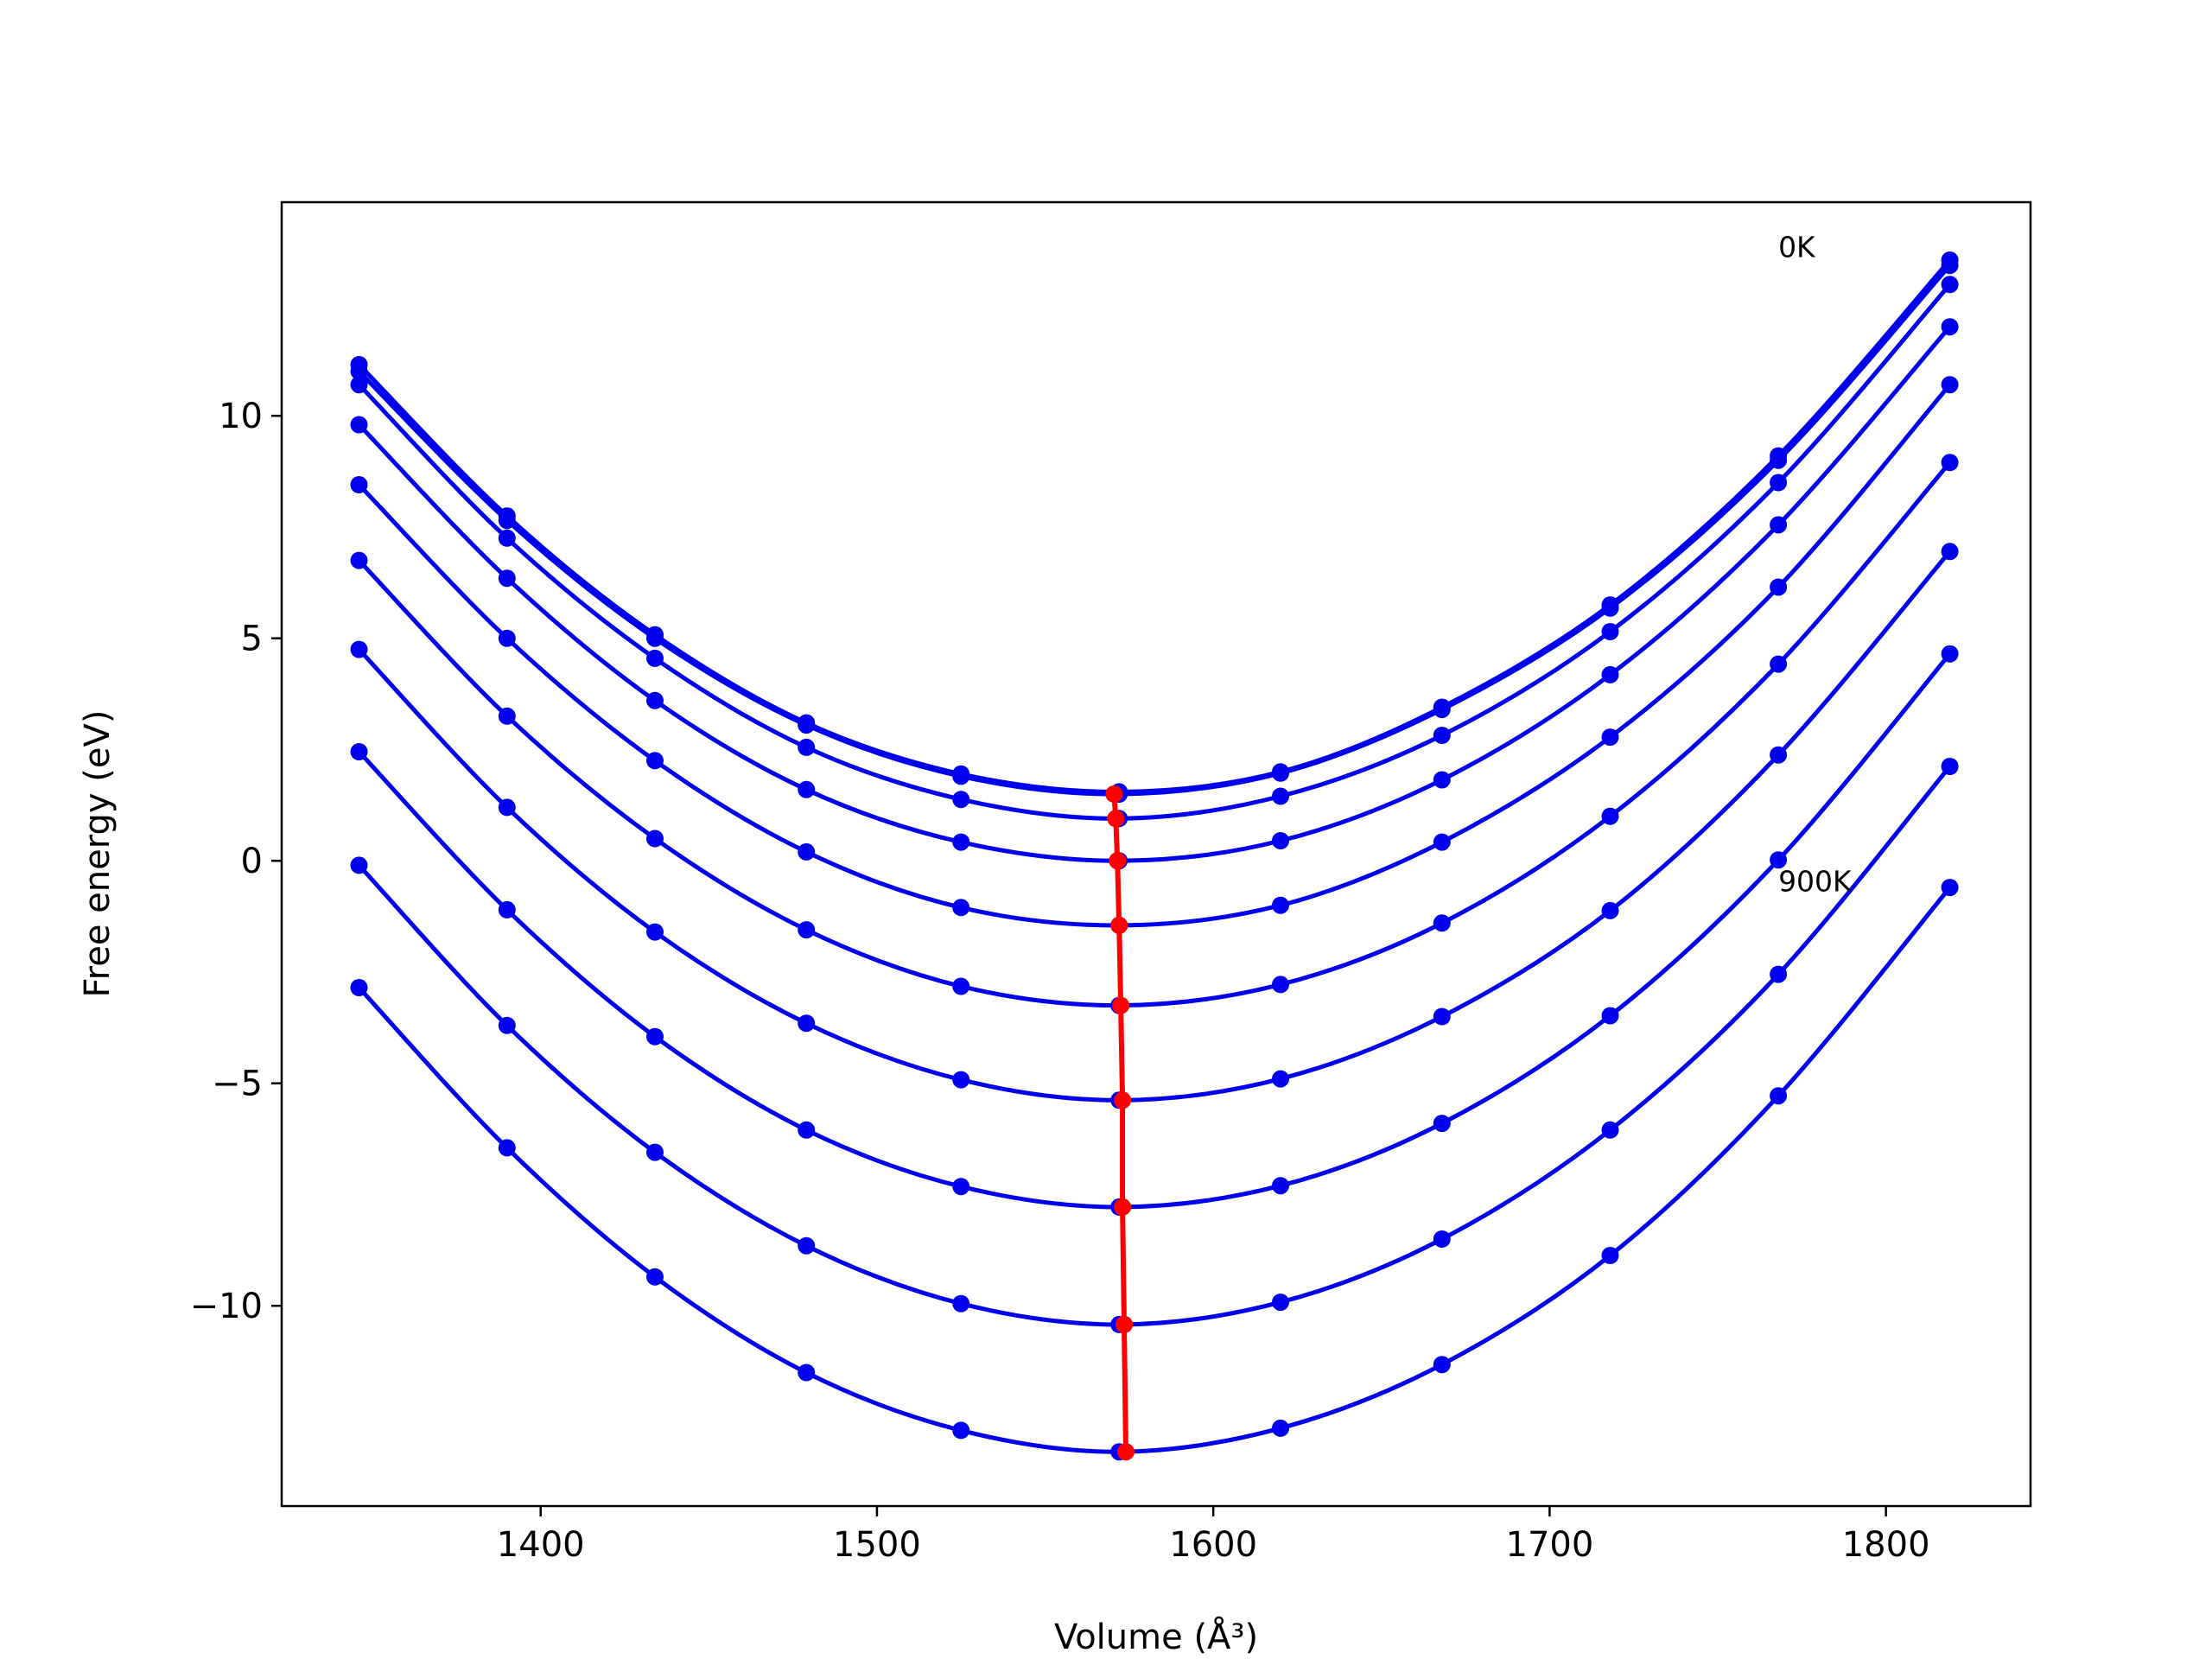 Image resolution: width=2212 pixels, height=1659 pixels. Describe the element at coordinates (1886, 1545) in the screenshot. I see `x-tick-label-4: 1800` at that location.